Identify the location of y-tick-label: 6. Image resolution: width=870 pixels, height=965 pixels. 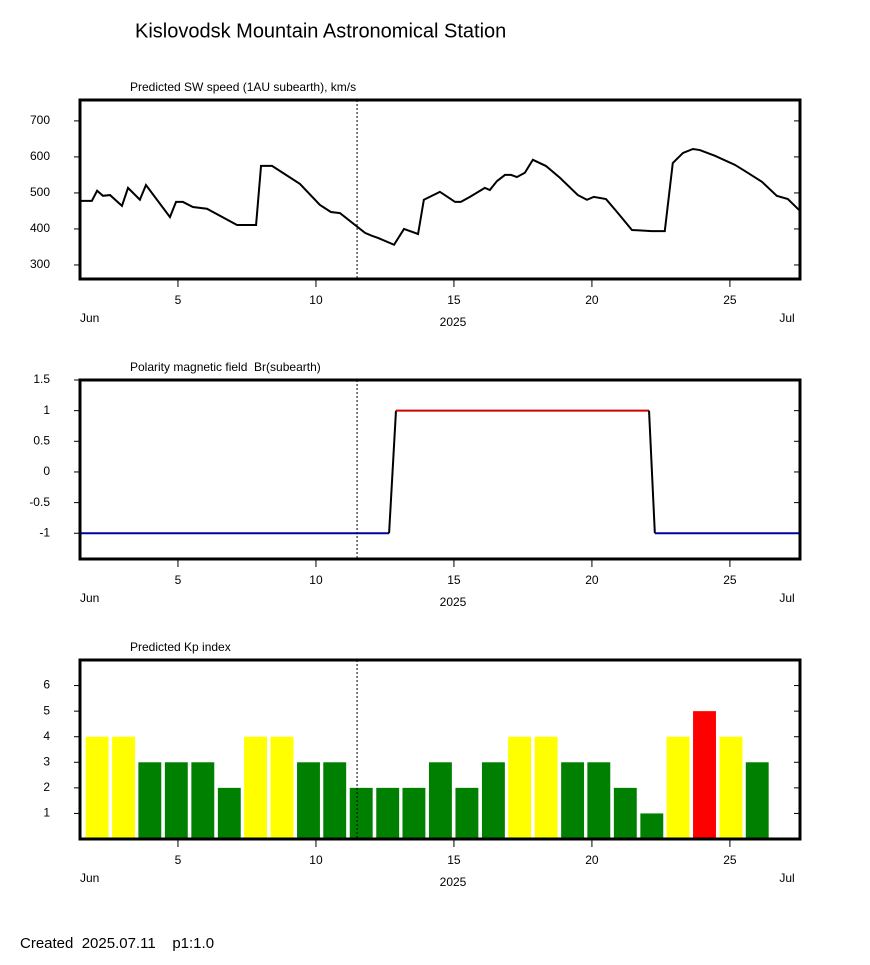
(46, 685).